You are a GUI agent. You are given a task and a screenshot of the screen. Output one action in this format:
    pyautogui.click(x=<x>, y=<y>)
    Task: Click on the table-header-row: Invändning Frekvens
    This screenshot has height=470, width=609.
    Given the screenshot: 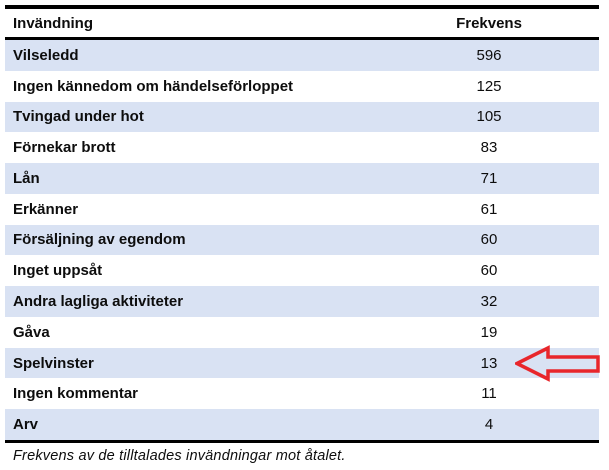 What is the action you would take?
    pyautogui.click(x=302, y=23)
    